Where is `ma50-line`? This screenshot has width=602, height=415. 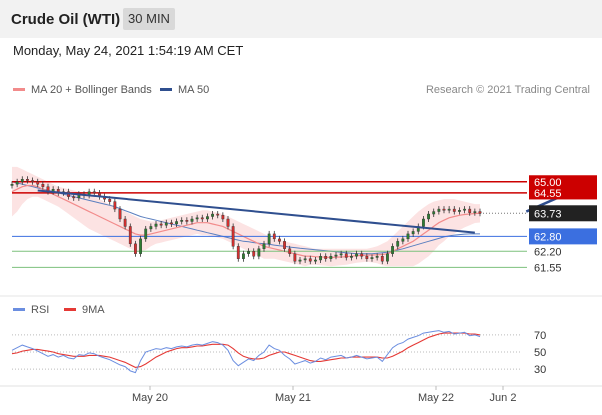
ma50-line is located at coordinates (245, 218).